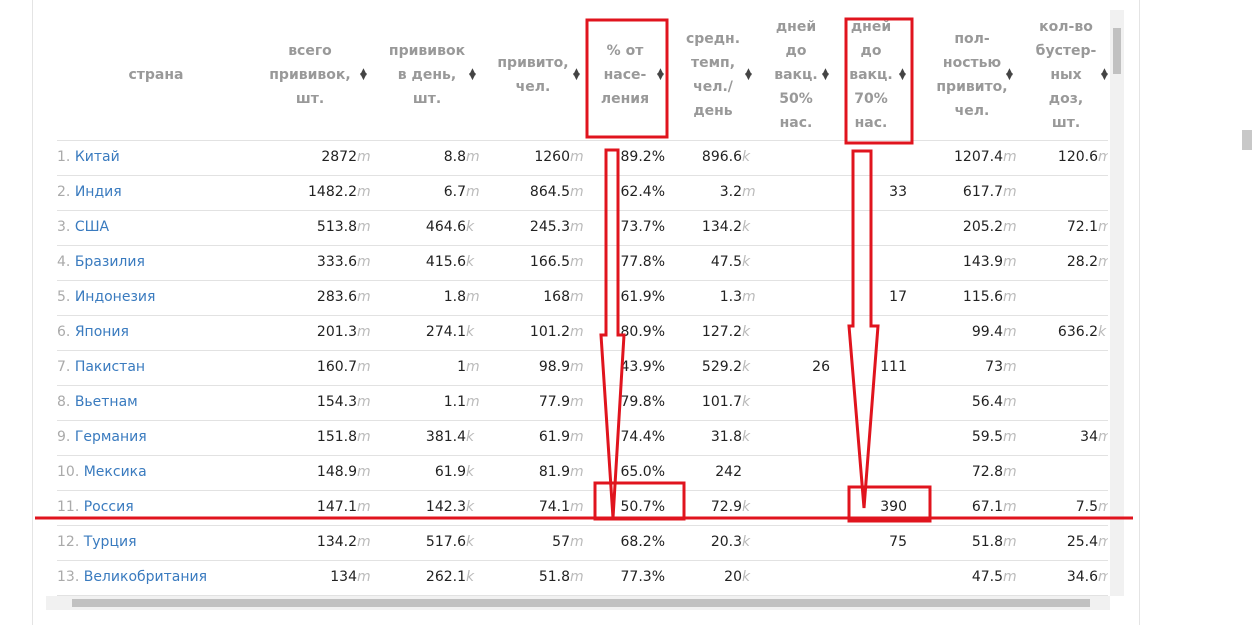 This screenshot has height=625, width=1252. Describe the element at coordinates (101, 332) in the screenshot. I see `country-link: Япония` at that location.